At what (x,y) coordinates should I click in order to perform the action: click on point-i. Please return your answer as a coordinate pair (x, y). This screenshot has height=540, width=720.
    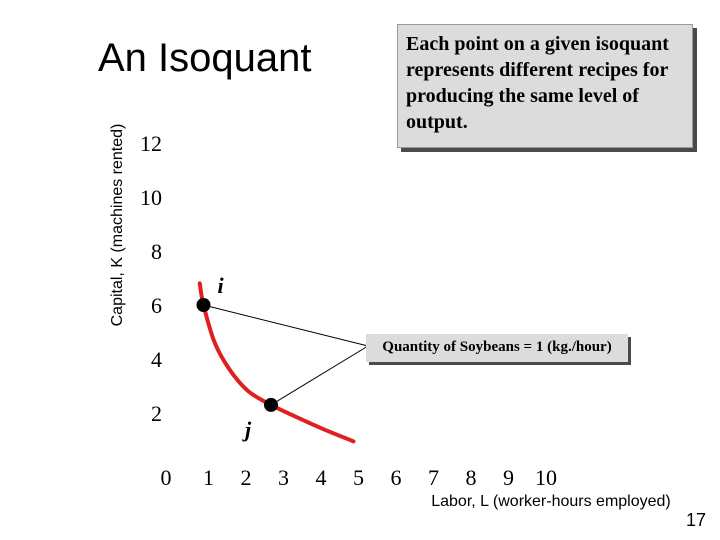
    Looking at the image, I should click on (203, 305).